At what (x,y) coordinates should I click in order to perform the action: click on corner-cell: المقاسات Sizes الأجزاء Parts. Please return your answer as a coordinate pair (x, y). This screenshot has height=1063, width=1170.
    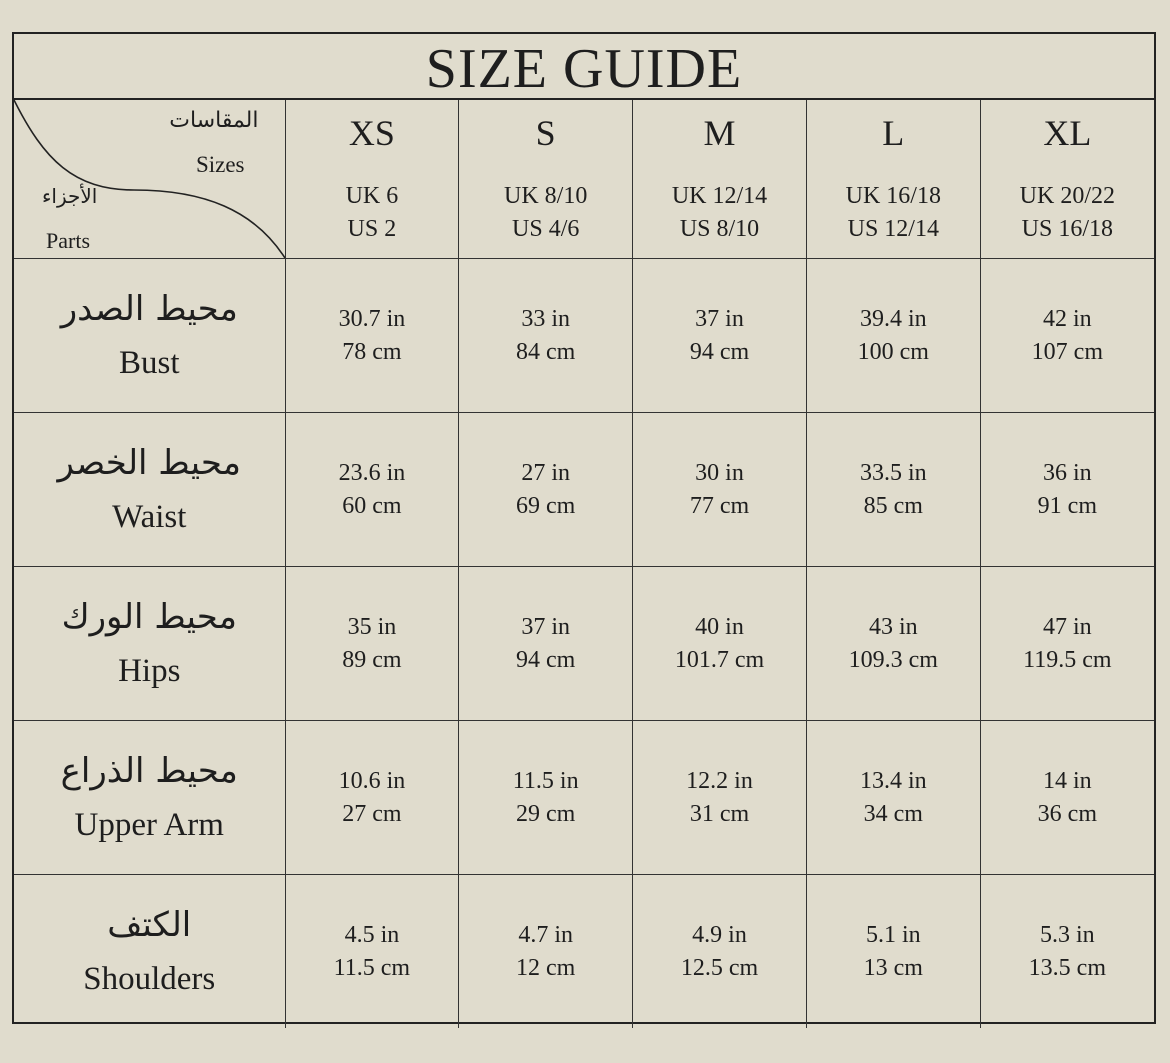
    Looking at the image, I should click on (150, 179).